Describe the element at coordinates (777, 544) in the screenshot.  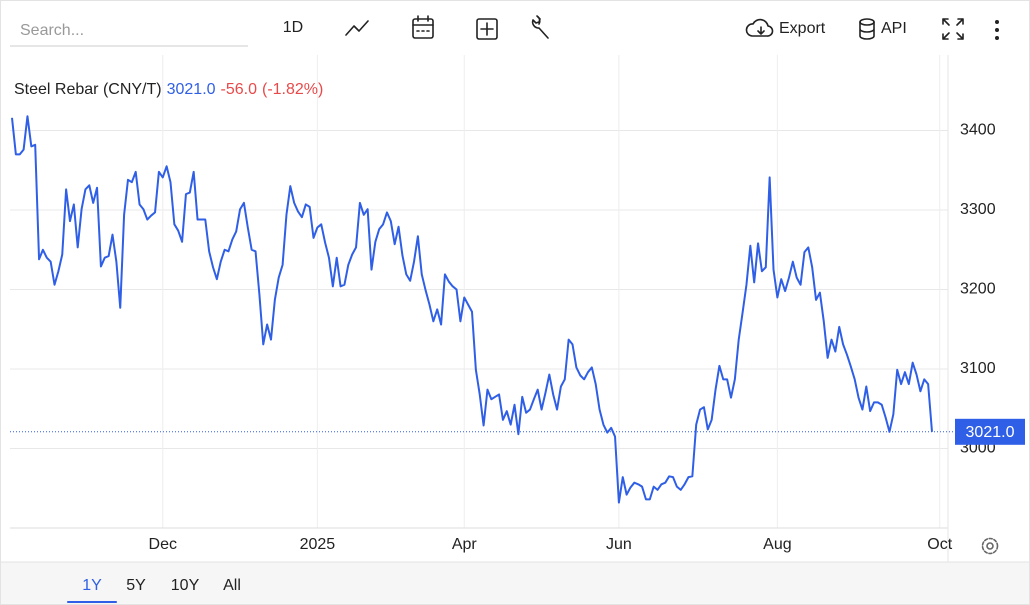
I see `x-tick-label: Aug` at that location.